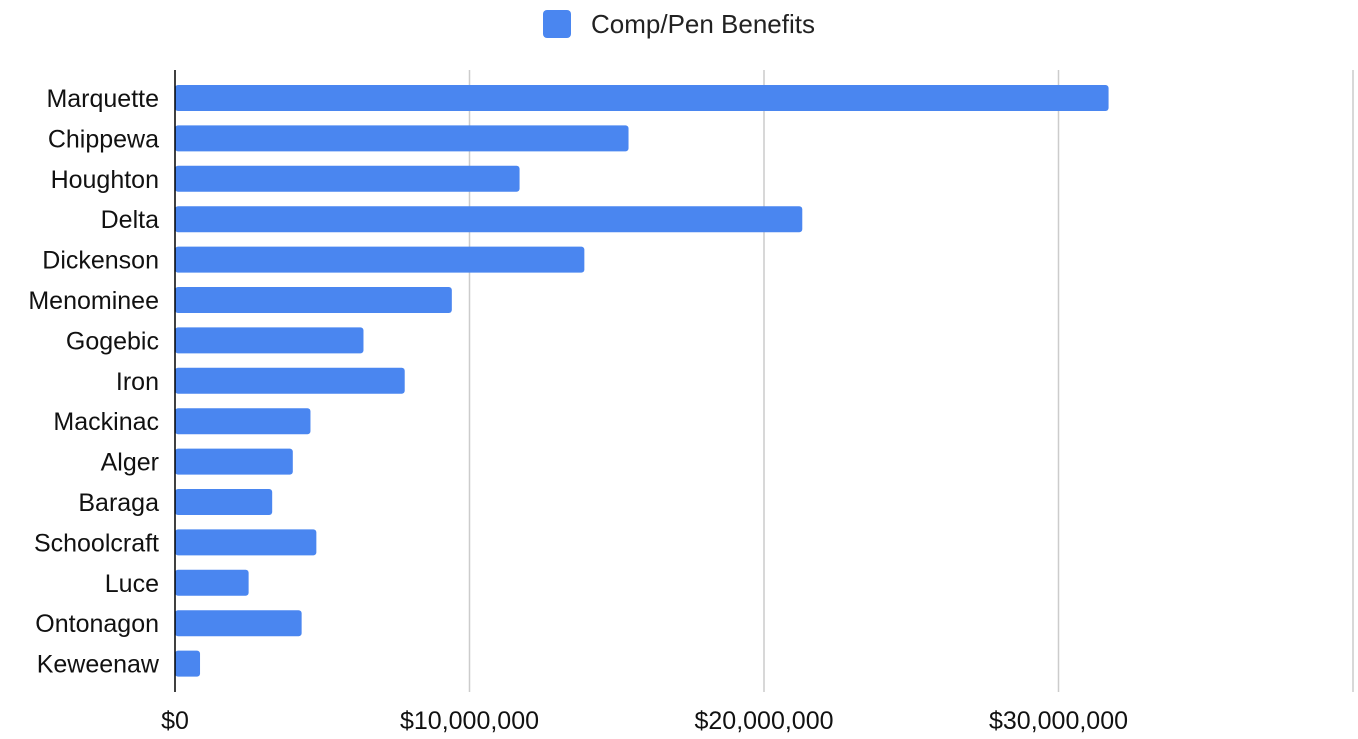 Image resolution: width=1358 pixels, height=739 pixels. Describe the element at coordinates (112, 341) in the screenshot. I see `category-label: Gogebic` at that location.